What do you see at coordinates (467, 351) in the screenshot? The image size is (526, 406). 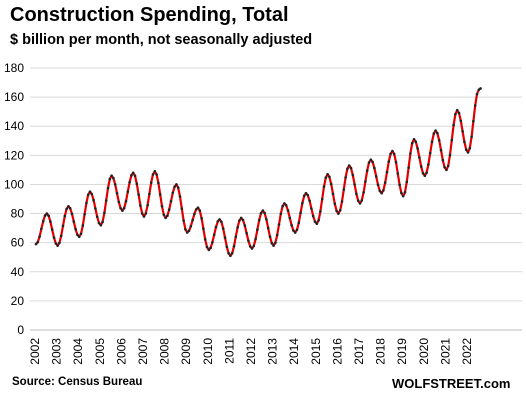 I see `x-tick-label: 2022` at bounding box center [467, 351].